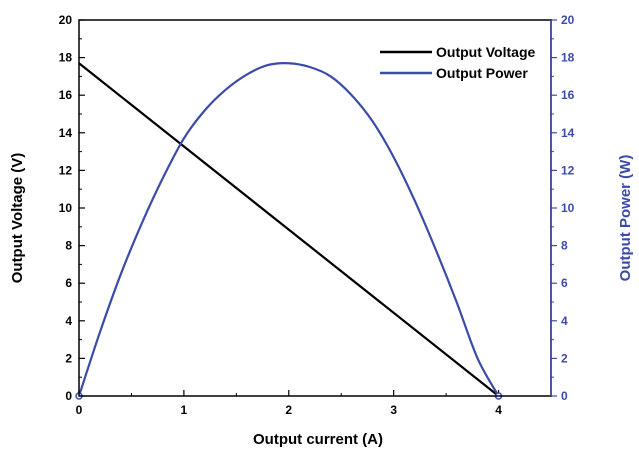 This screenshot has width=639, height=455. I want to click on legend-label-output-power: Output Power, so click(482, 73).